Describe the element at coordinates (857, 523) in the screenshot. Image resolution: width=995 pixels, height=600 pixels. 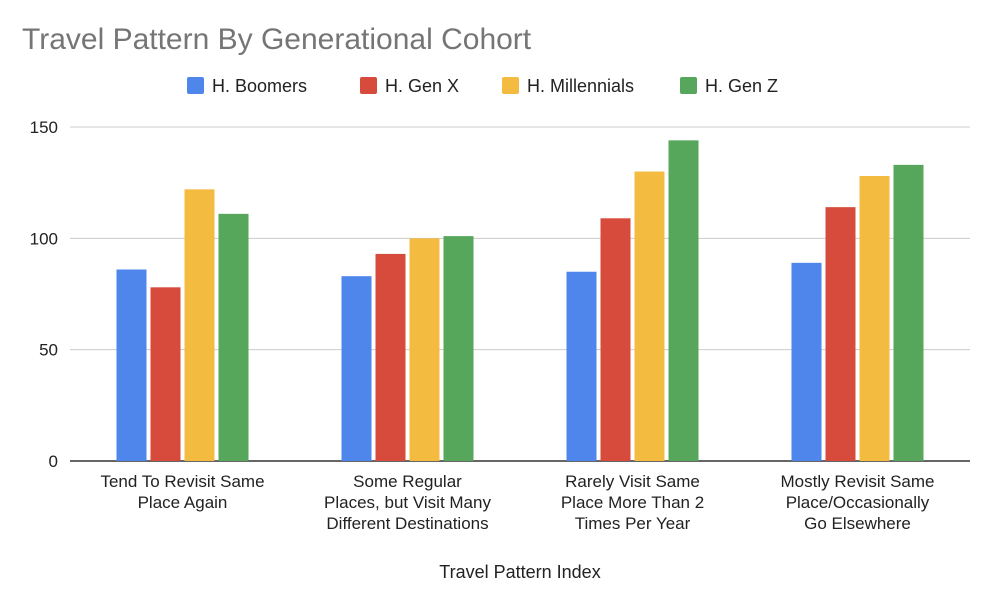
I see `x-category-label-line: Go Elsewhere` at that location.